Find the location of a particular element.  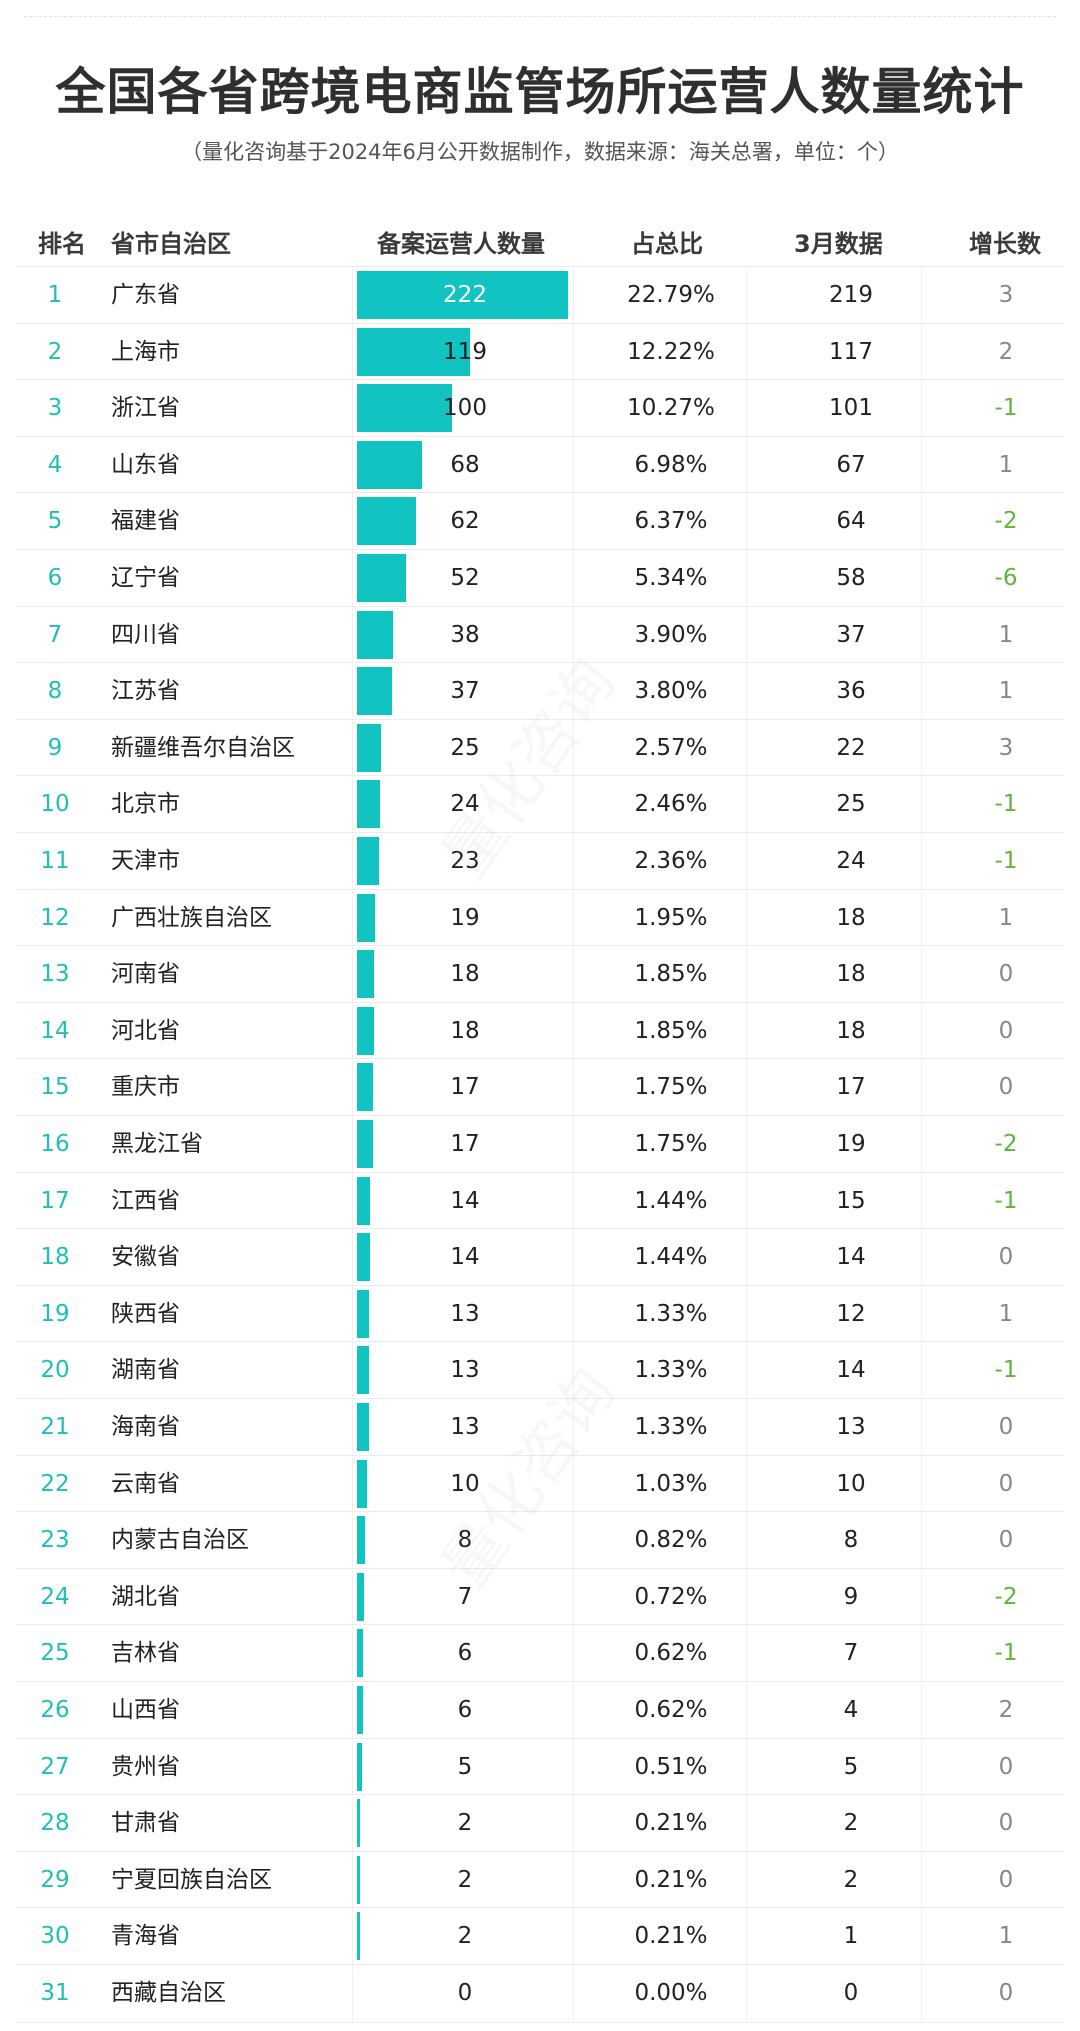

table-row: 6 辽宁省 52 5.34% 58 -6 is located at coordinates (540, 578).